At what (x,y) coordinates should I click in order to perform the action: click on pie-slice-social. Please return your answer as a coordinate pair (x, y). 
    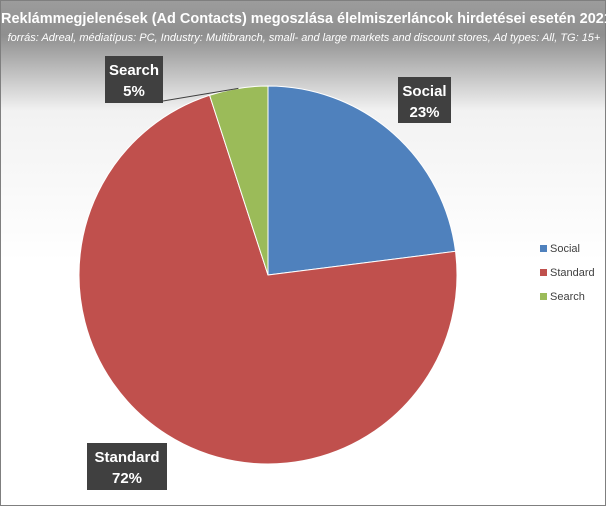
    Looking at the image, I should click on (362, 180).